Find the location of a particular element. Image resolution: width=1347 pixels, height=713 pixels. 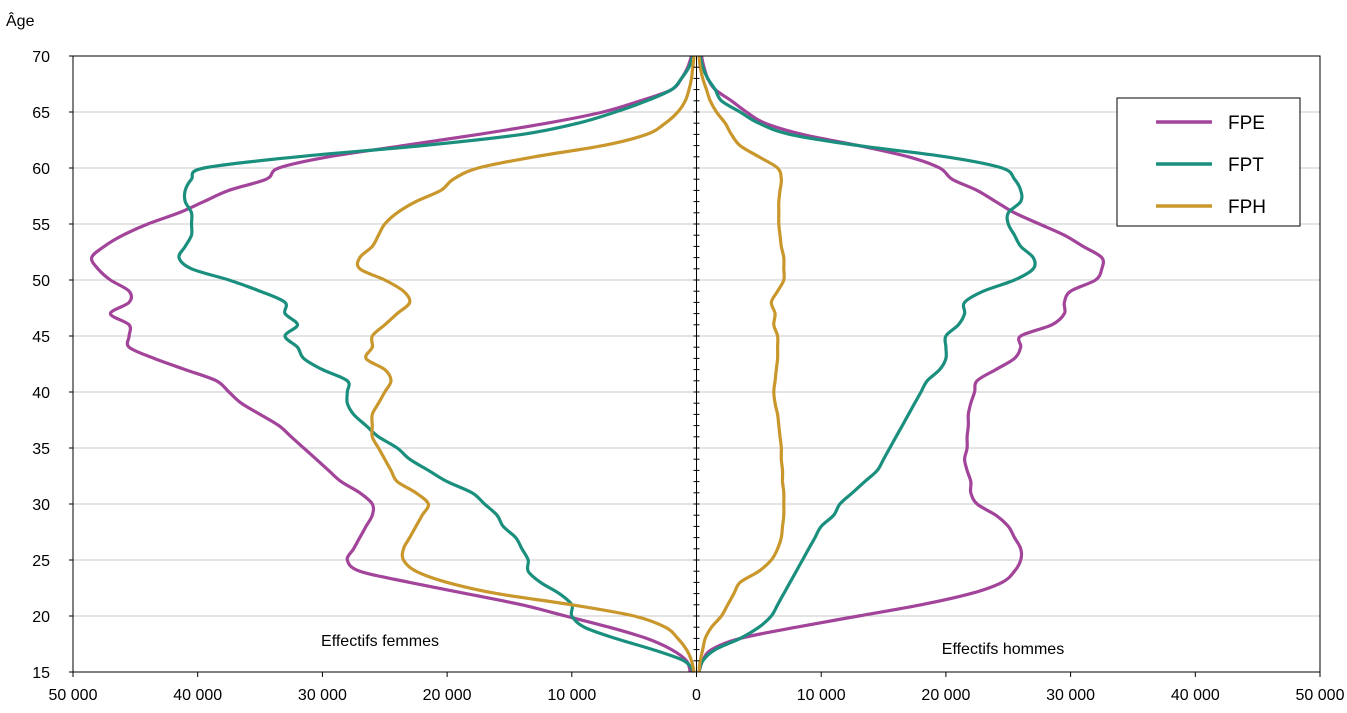

y-tick-label: 50 is located at coordinates (41, 281).